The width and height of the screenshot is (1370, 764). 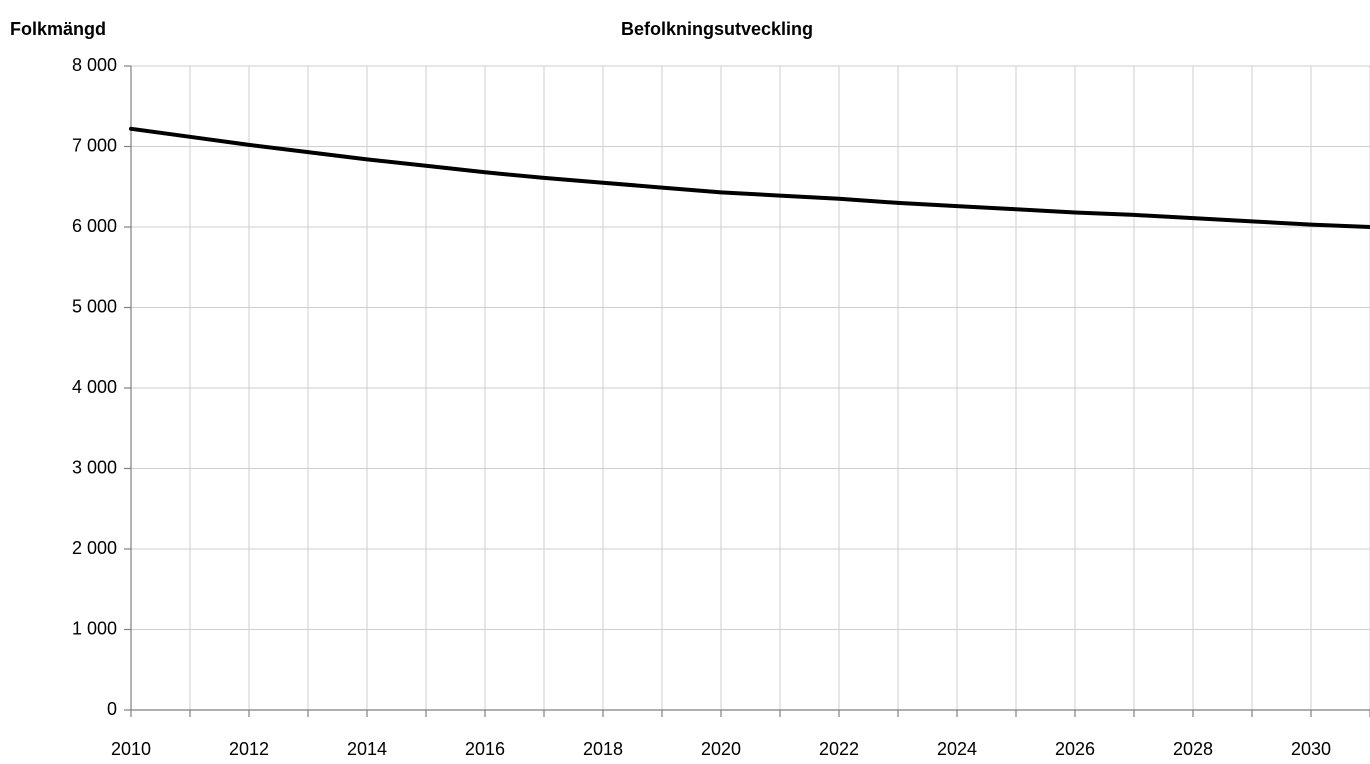 What do you see at coordinates (94, 306) in the screenshot?
I see `y-tick-label: 5 000` at bounding box center [94, 306].